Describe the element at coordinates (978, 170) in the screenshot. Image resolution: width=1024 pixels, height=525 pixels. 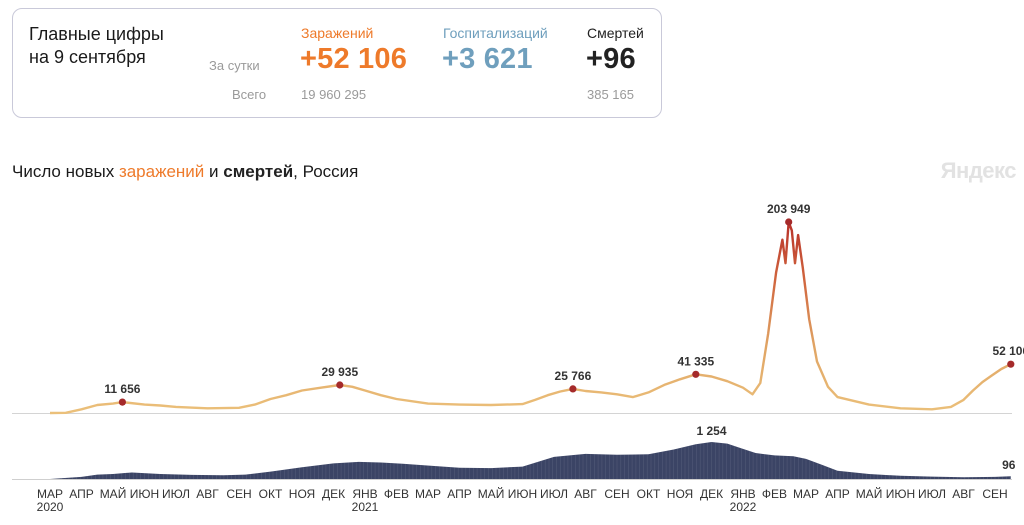
I see `yandex-logo: Яндекс` at that location.